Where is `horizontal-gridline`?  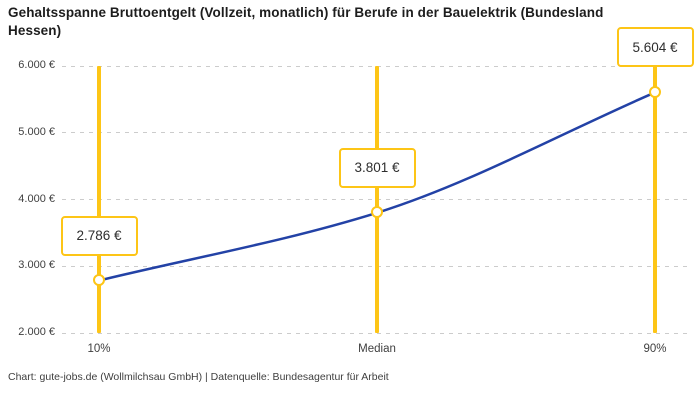 horizontal-gridline is located at coordinates (376, 333).